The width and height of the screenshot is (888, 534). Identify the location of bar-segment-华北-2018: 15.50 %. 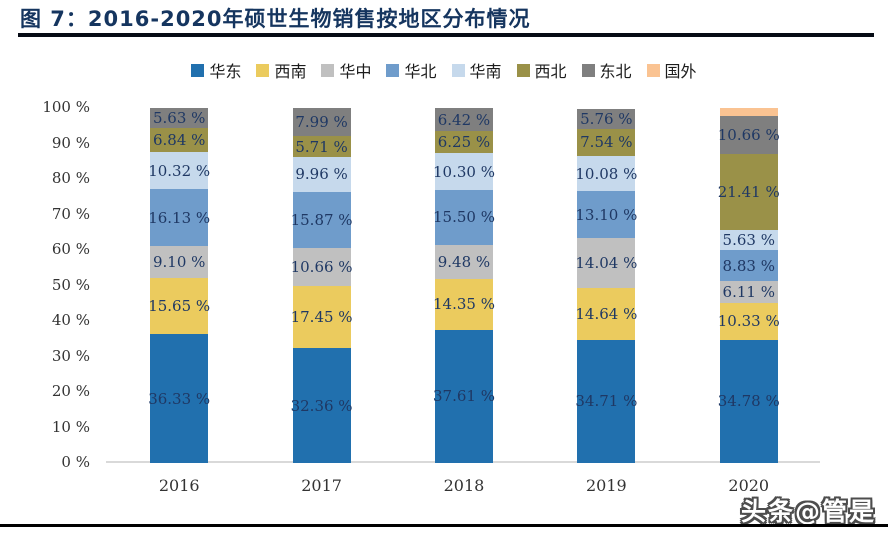
(463, 217).